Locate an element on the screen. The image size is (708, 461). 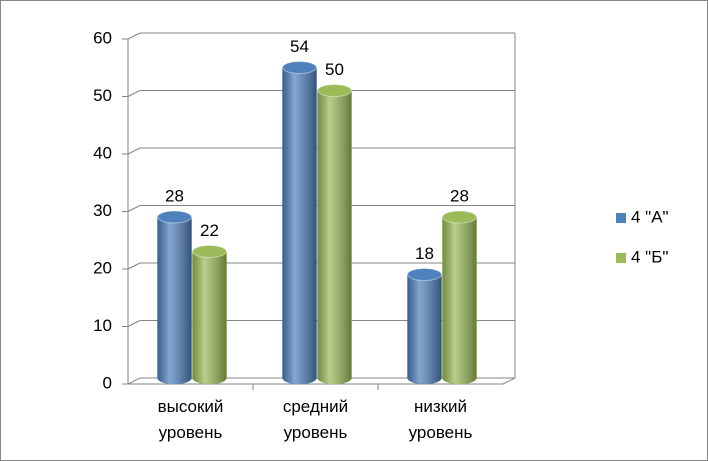
data-label: 22 is located at coordinates (209, 230).